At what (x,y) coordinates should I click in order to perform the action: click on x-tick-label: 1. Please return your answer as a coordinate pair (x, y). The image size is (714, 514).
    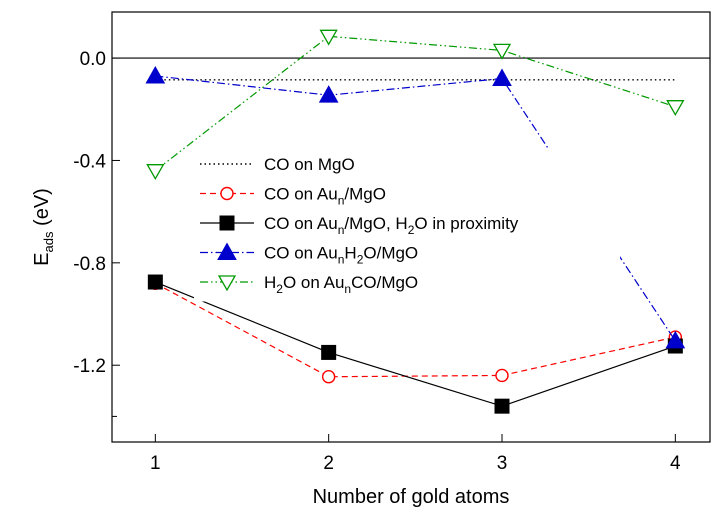
    Looking at the image, I should click on (155, 463).